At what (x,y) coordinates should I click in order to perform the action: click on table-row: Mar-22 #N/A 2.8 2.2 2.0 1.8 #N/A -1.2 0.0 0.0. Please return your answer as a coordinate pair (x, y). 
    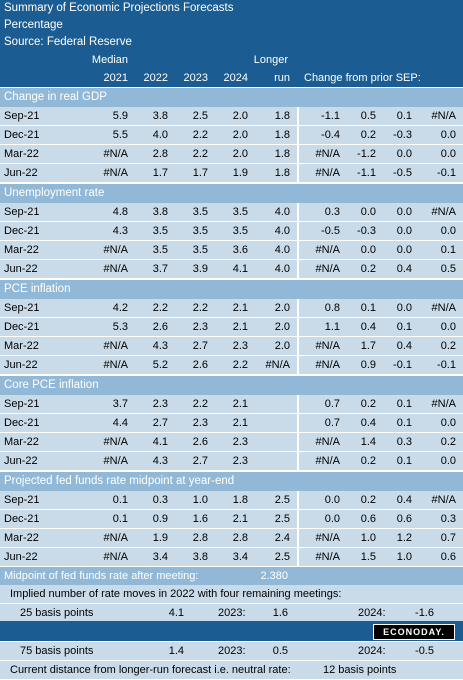
    Looking at the image, I should click on (231, 154).